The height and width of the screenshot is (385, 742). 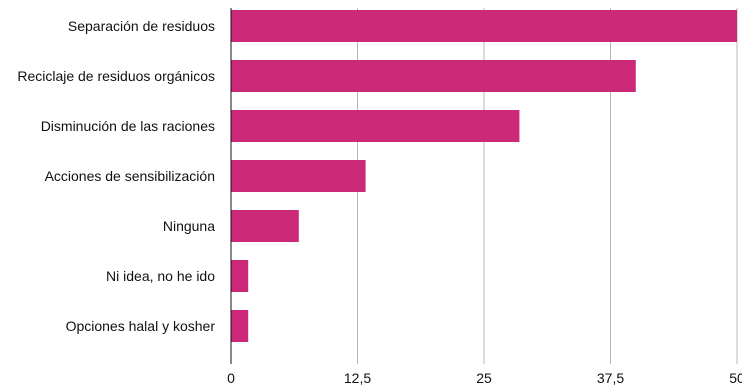 I want to click on x-tick-labels: 0 12,5 25 37,5 50, so click(x=484, y=377).